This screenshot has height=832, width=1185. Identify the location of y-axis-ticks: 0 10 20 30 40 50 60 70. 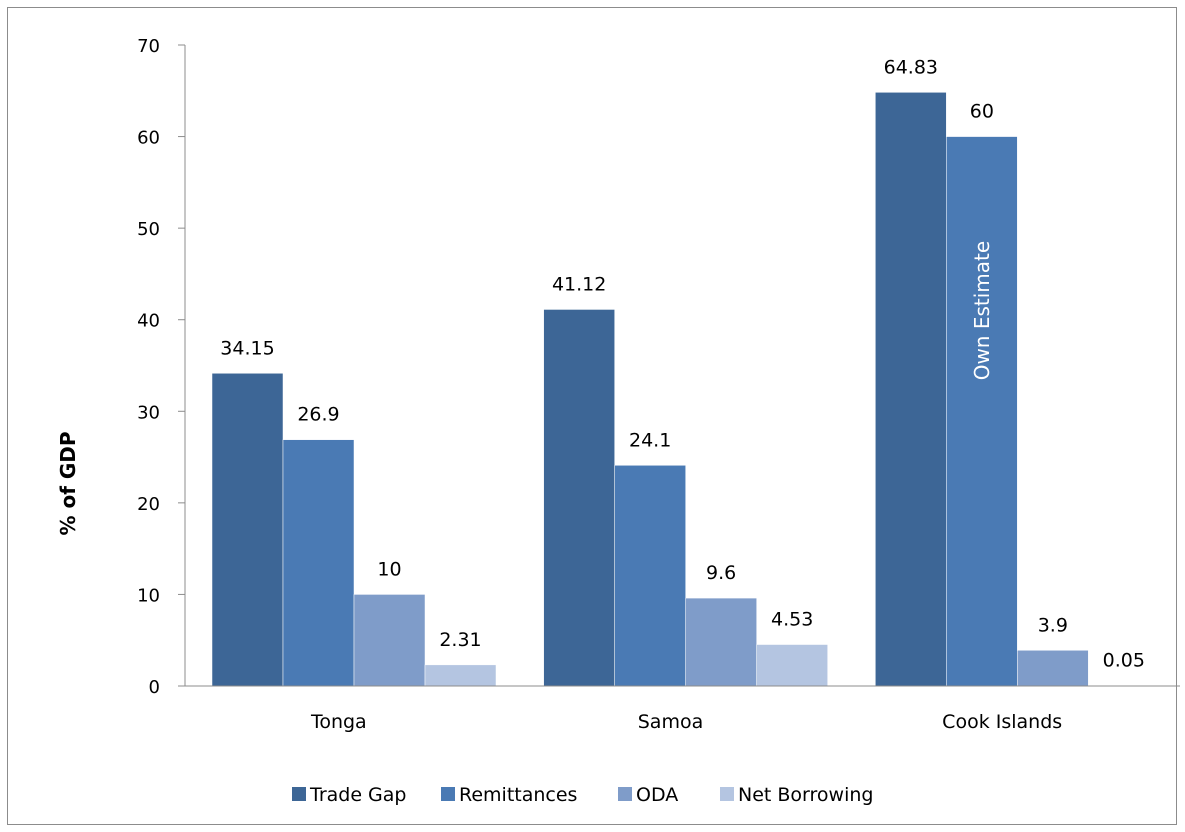
(161, 367).